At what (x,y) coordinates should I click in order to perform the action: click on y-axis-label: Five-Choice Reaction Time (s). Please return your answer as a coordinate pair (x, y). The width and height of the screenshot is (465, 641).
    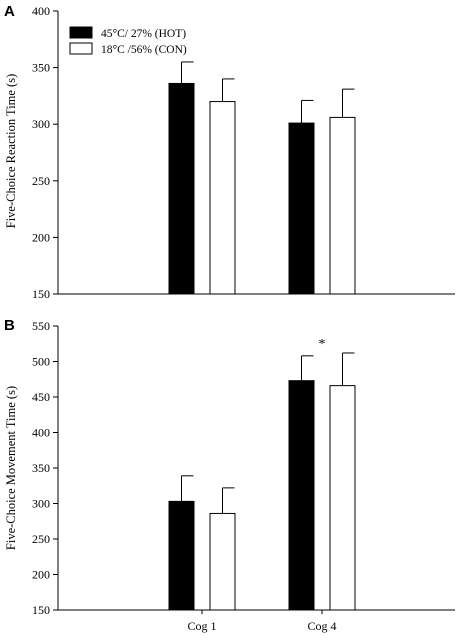
    Looking at the image, I should click on (11, 151).